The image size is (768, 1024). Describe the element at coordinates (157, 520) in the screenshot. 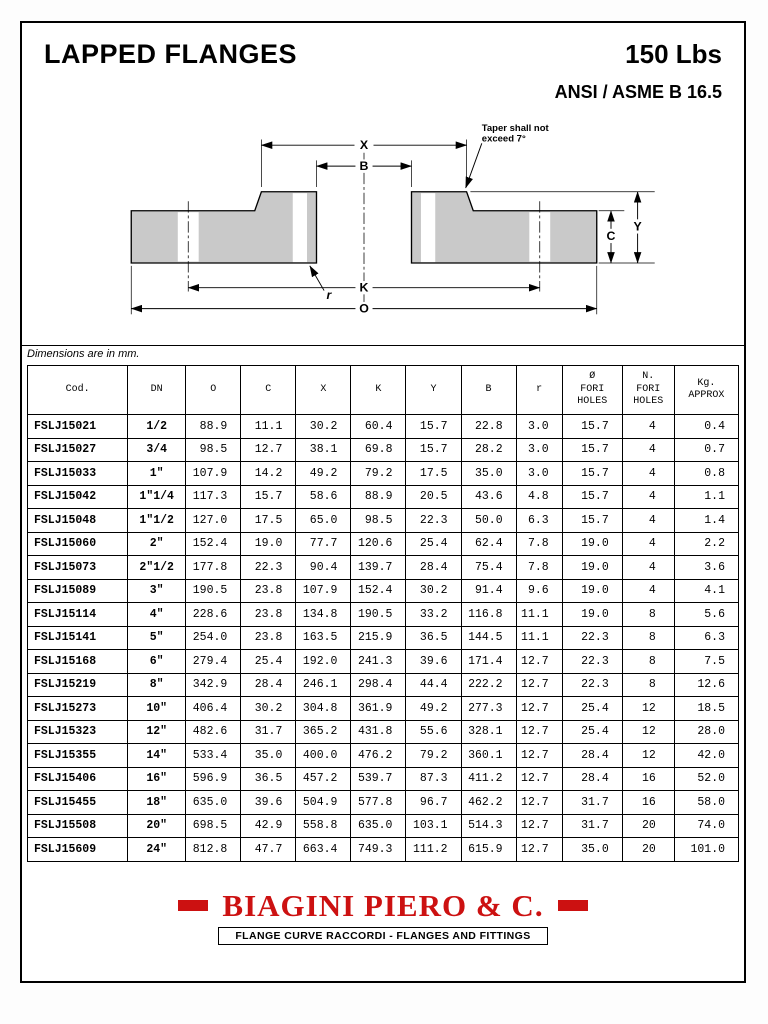

I see `cell-dn: 1"1/2` at that location.